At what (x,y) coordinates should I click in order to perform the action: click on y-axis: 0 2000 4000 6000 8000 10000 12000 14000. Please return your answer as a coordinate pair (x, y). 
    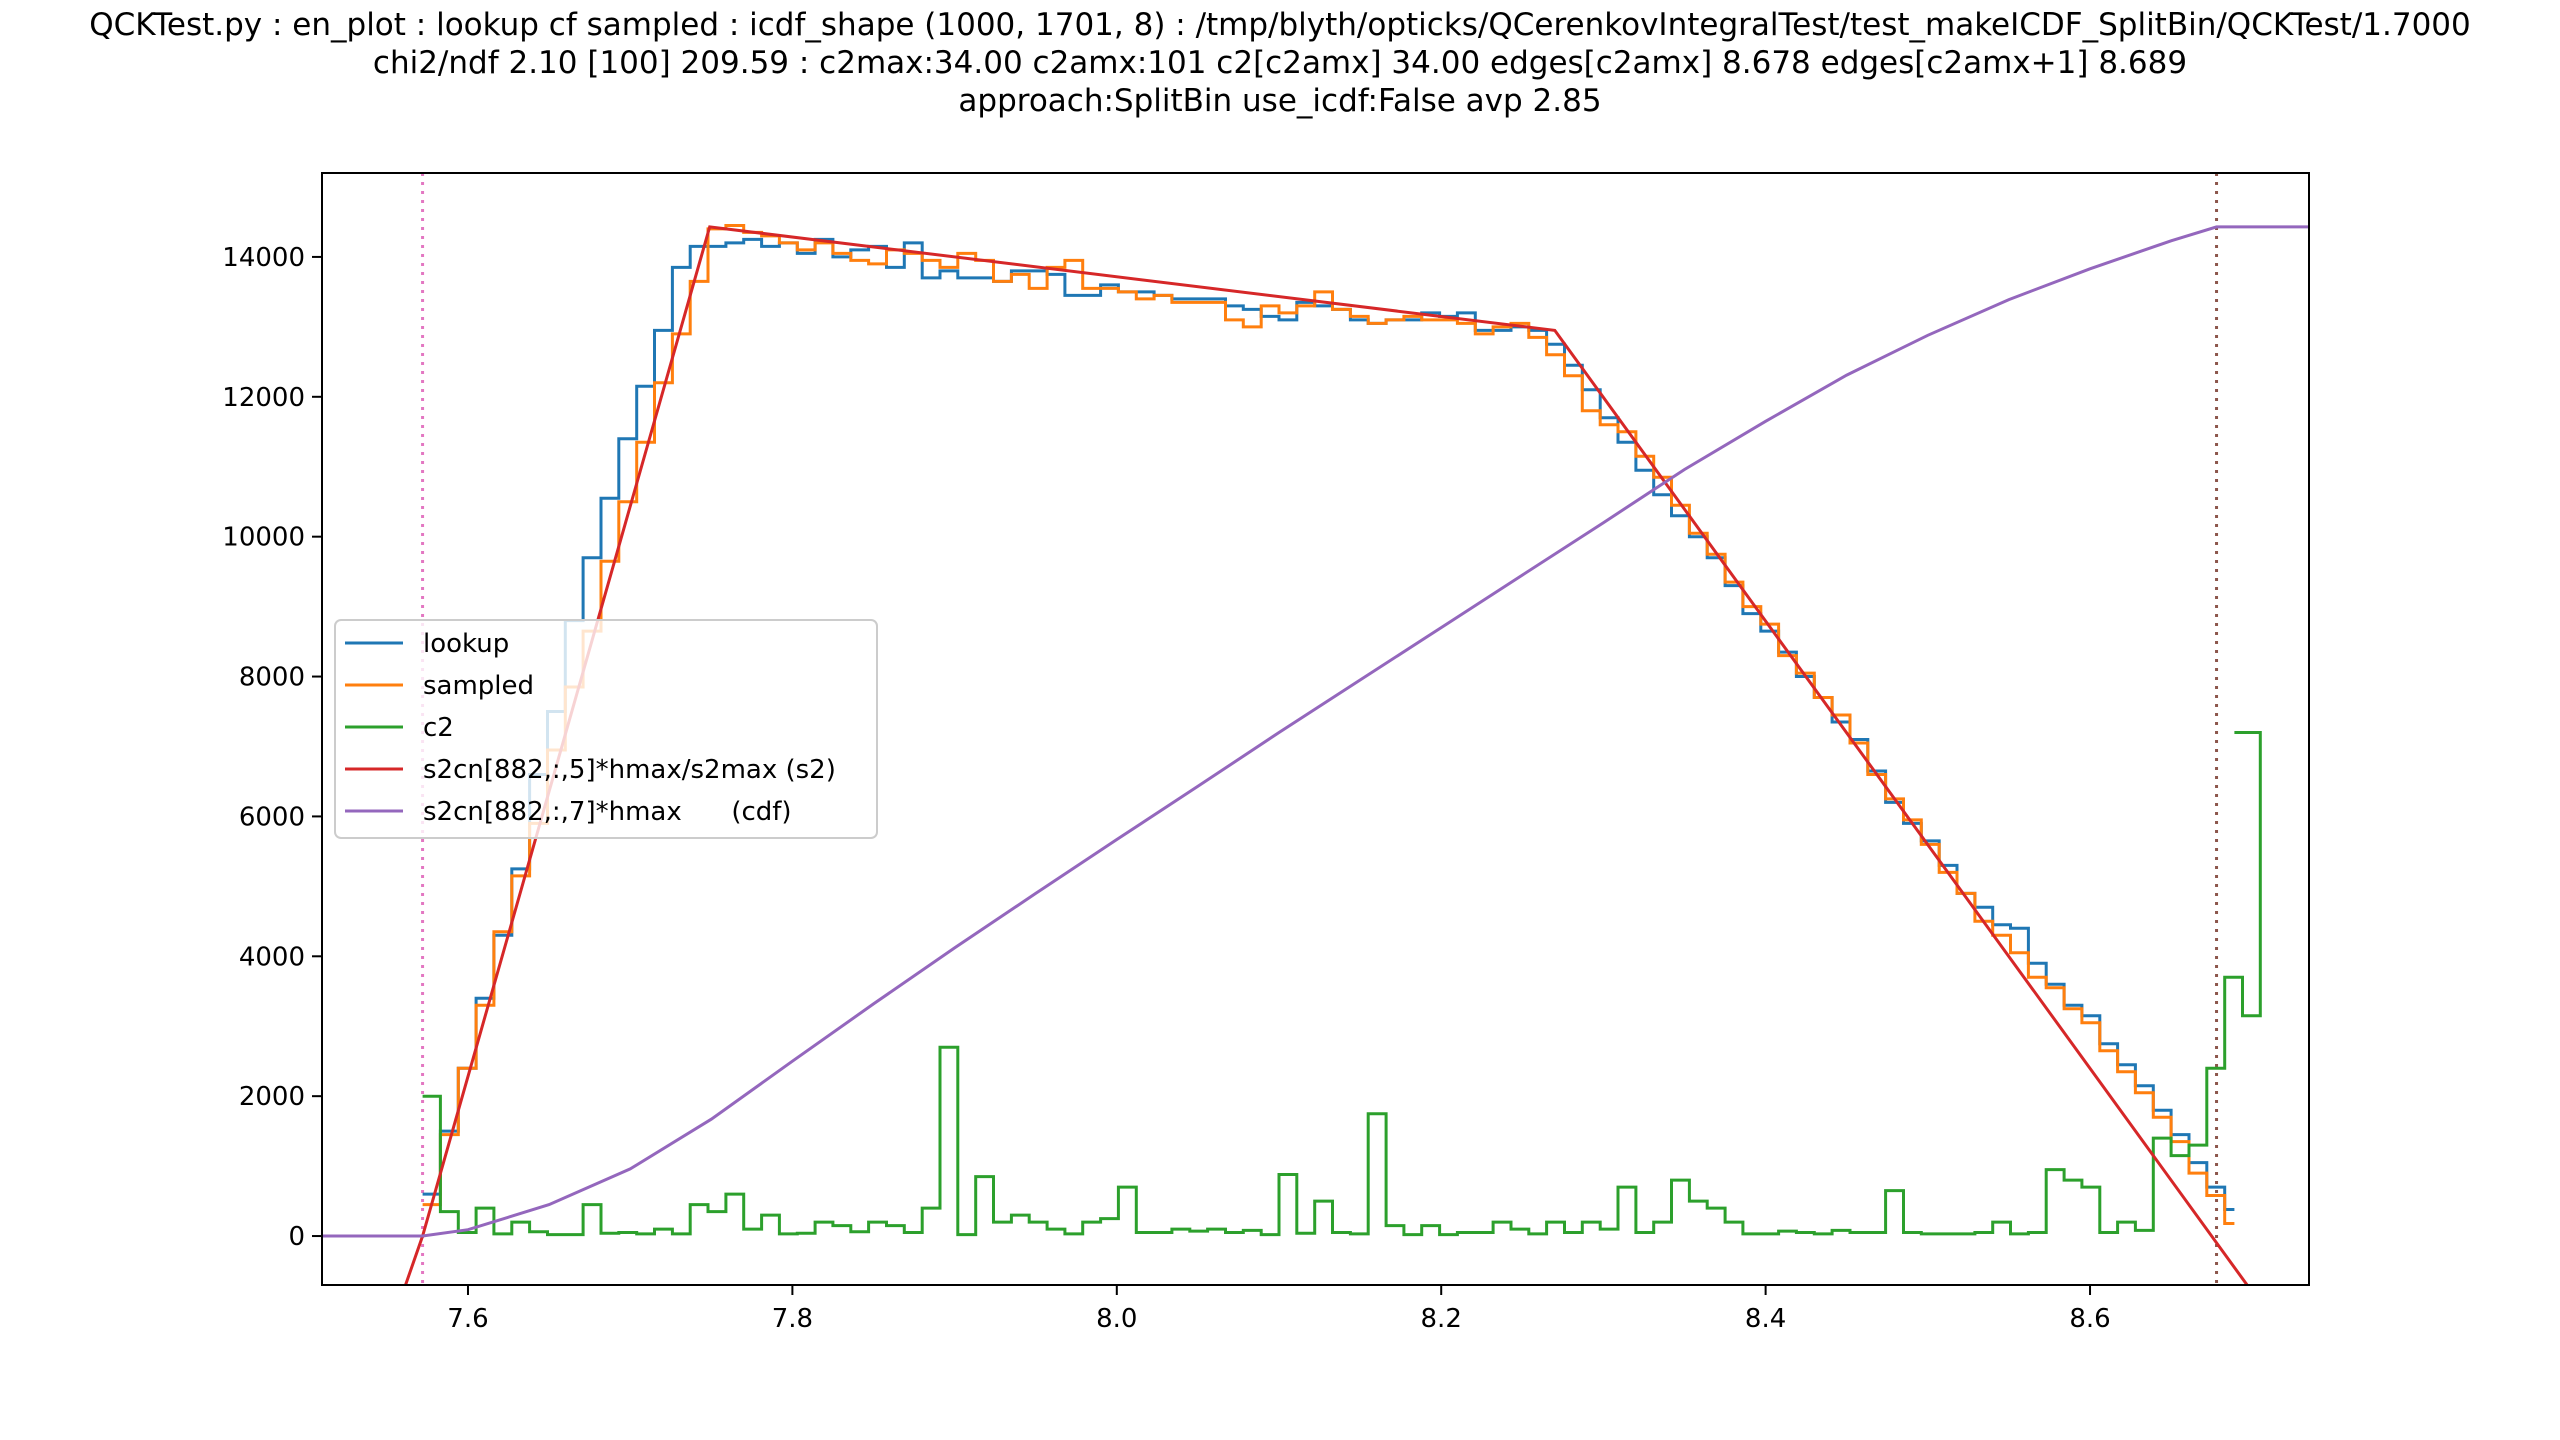
    Looking at the image, I should click on (272, 747).